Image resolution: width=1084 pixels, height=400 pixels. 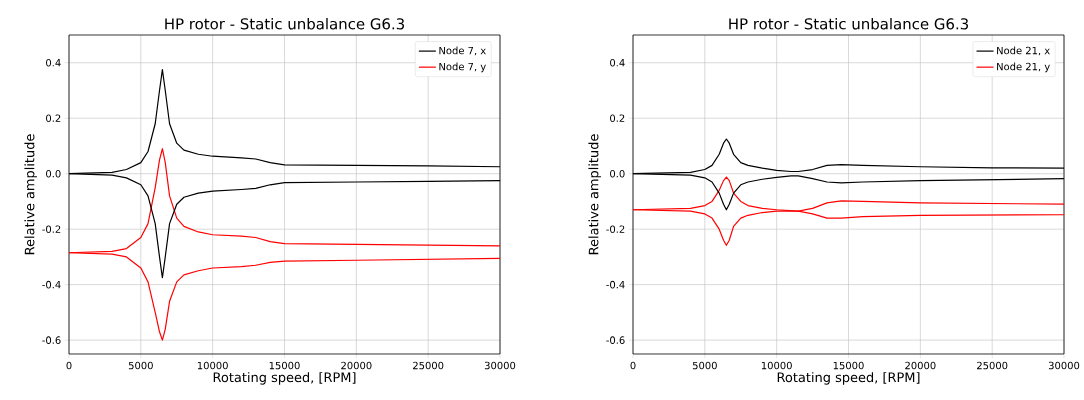 I want to click on legend-label: Node 21, y, so click(x=1023, y=67).